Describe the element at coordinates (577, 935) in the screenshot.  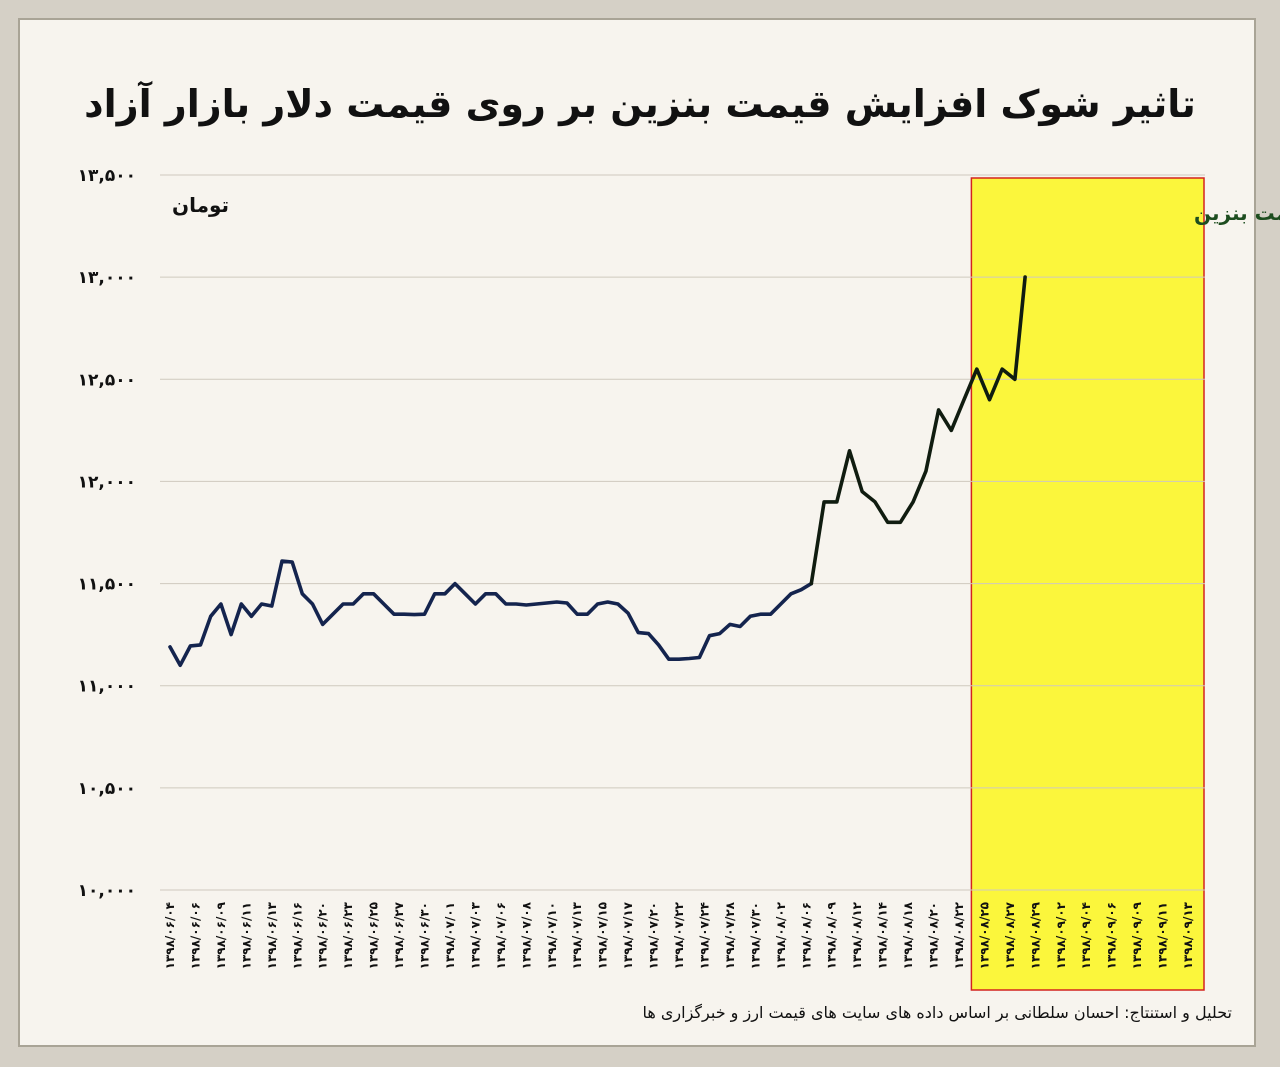
I see `x-tick-label: ۱۳۹۸/۰۷/۱۳` at that location.